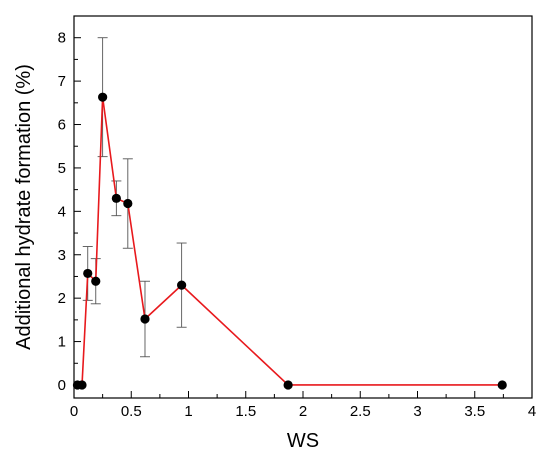  I want to click on x-tick-labels: 0 0.5 1 1.5 2 2.5 3 3.5 4, so click(303, 411).